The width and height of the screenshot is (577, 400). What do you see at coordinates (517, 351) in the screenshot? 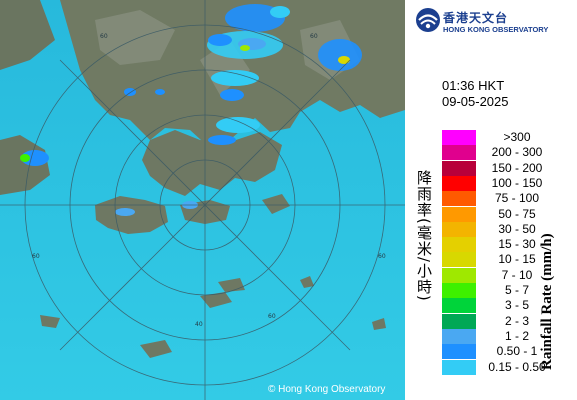
I see `legend-label: 0.50 - 1` at bounding box center [517, 351].